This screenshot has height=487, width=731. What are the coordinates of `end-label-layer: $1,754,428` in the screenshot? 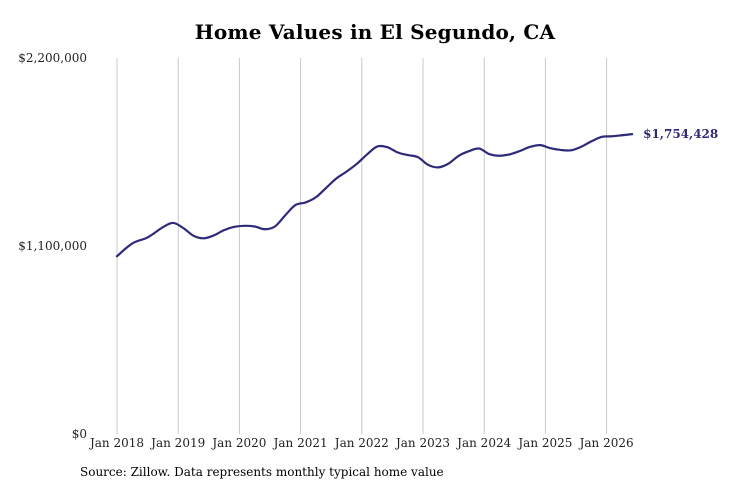 It's located at (680, 134).